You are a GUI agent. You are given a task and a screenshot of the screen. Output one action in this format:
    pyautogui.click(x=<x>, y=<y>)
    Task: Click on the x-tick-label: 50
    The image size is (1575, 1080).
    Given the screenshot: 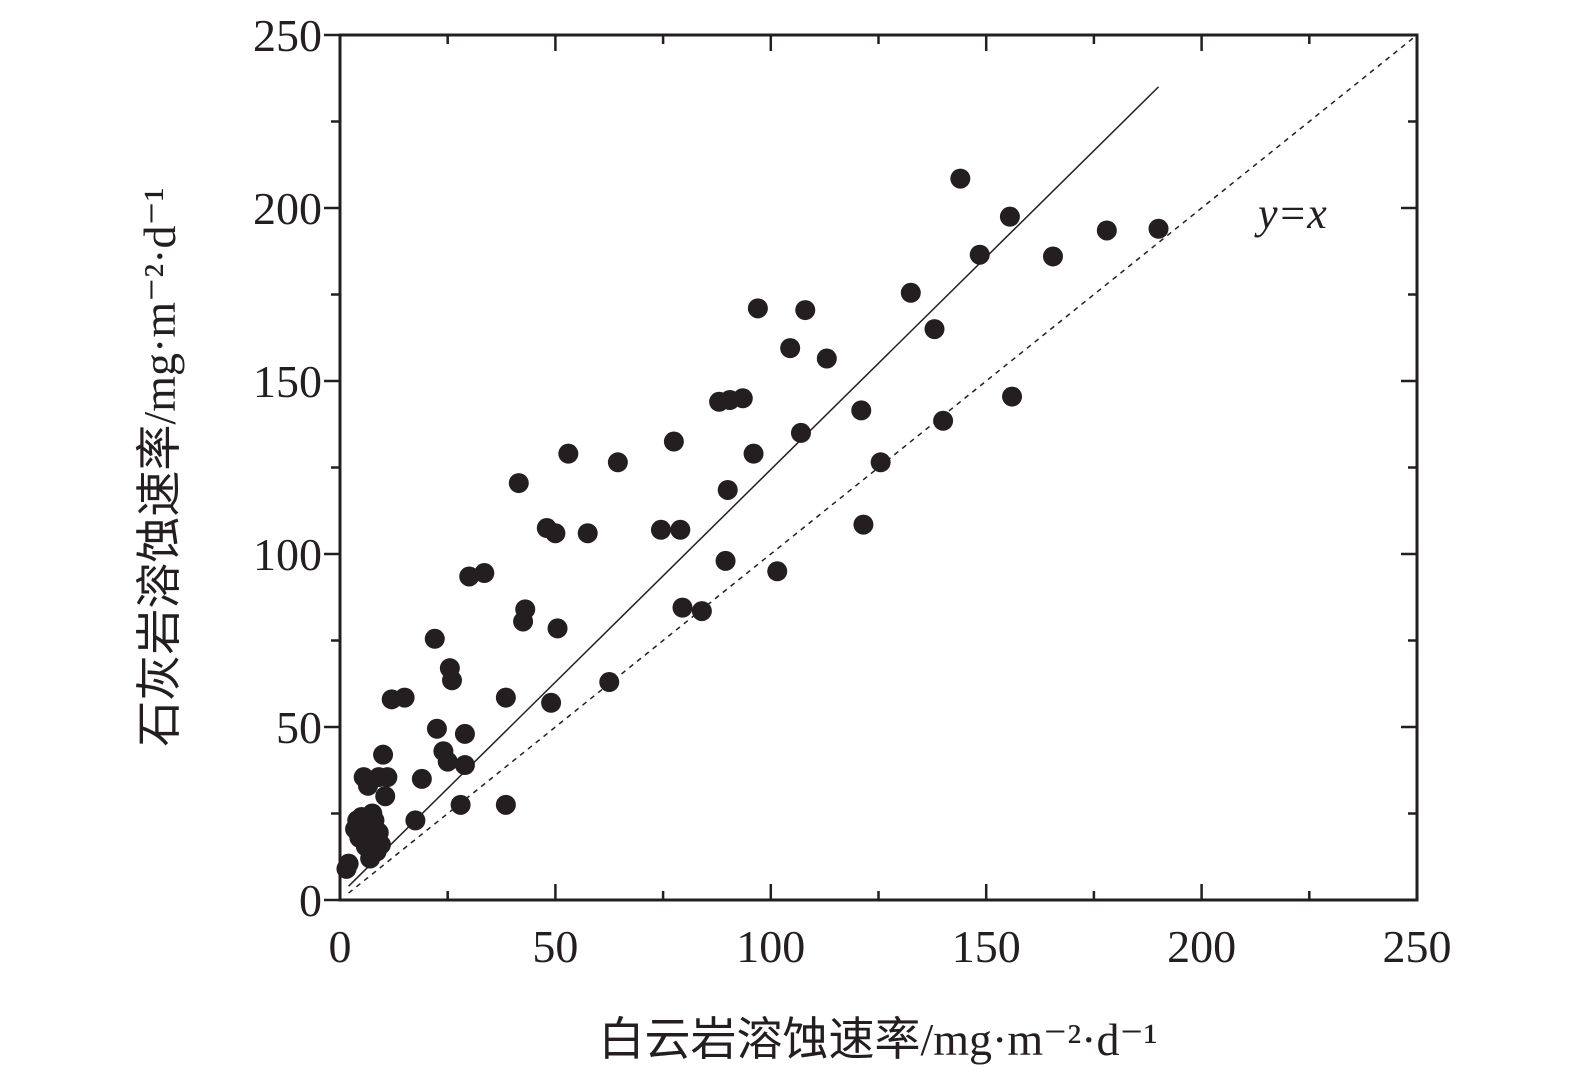 What is the action you would take?
    pyautogui.click(x=555, y=946)
    